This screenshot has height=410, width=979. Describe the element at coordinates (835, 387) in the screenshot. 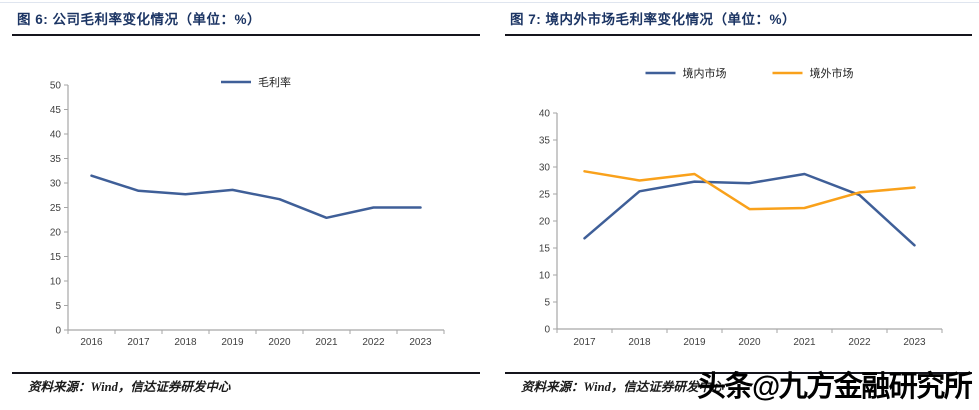

I see `watermark: 头条@九方金融研究所` at that location.